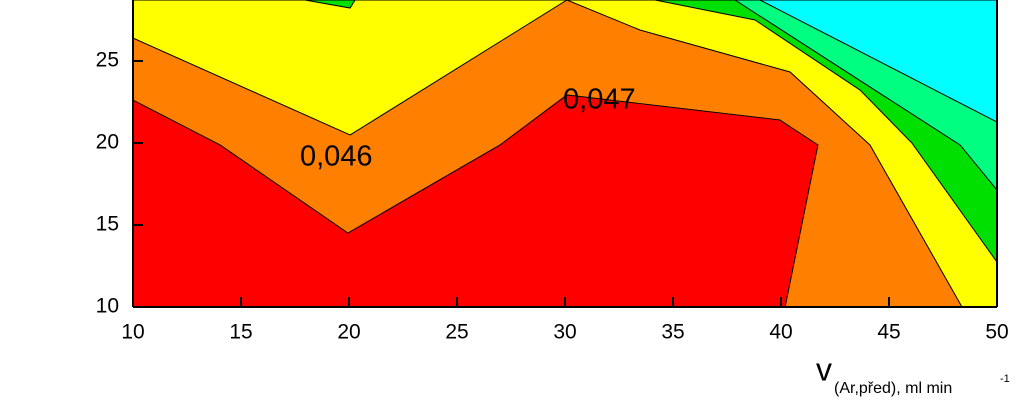 The width and height of the screenshot is (1024, 410). What do you see at coordinates (824, 369) in the screenshot?
I see `x-axis-label: v` at bounding box center [824, 369].